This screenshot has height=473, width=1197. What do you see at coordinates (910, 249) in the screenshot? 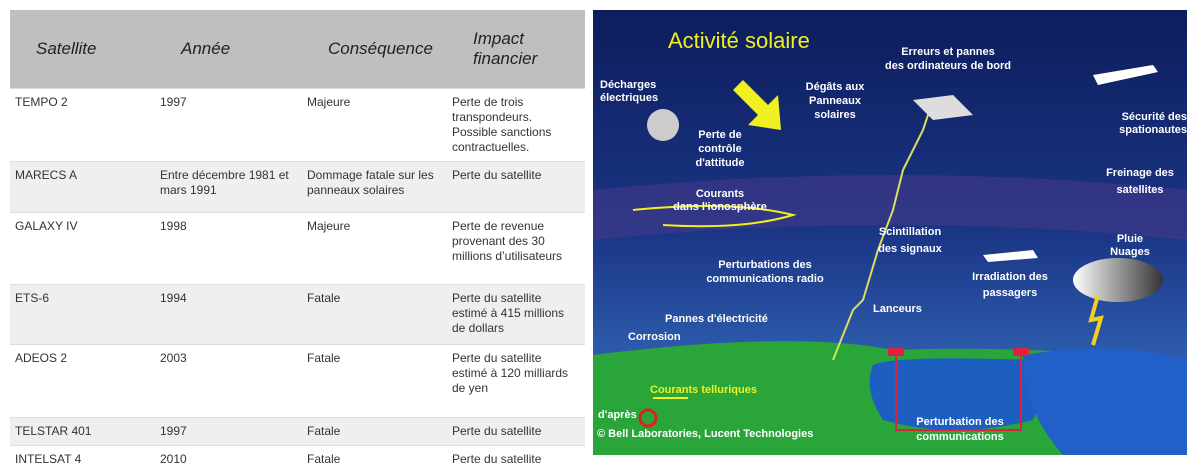
I see `diagram-label: des signaux` at bounding box center [910, 249].